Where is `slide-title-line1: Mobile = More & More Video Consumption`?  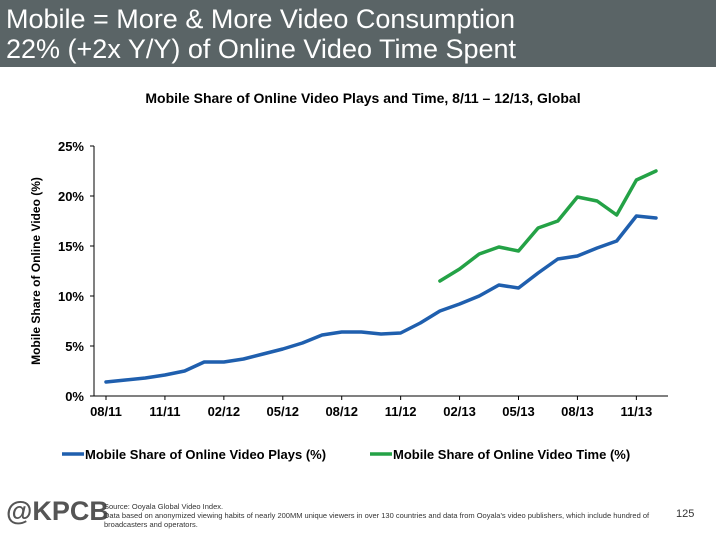
slide-title-line1: Mobile = More & More Video Consumption is located at coordinates (261, 19).